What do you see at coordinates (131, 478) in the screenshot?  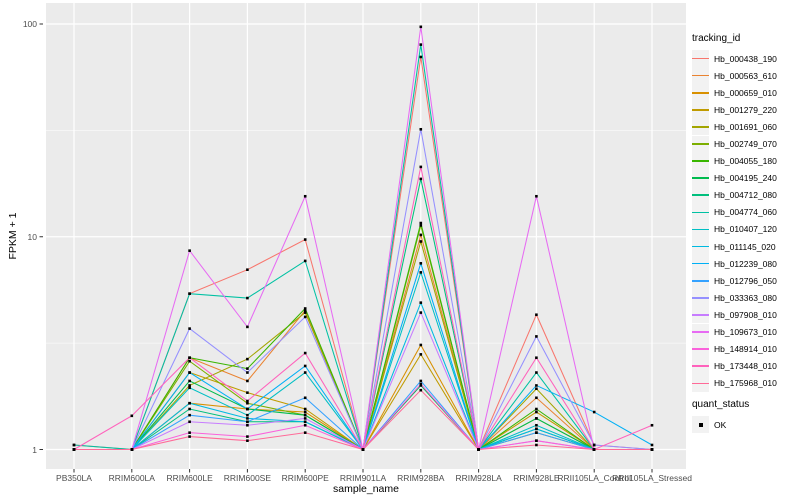 I see `x-tick-label: RRIM600LA` at bounding box center [131, 478].